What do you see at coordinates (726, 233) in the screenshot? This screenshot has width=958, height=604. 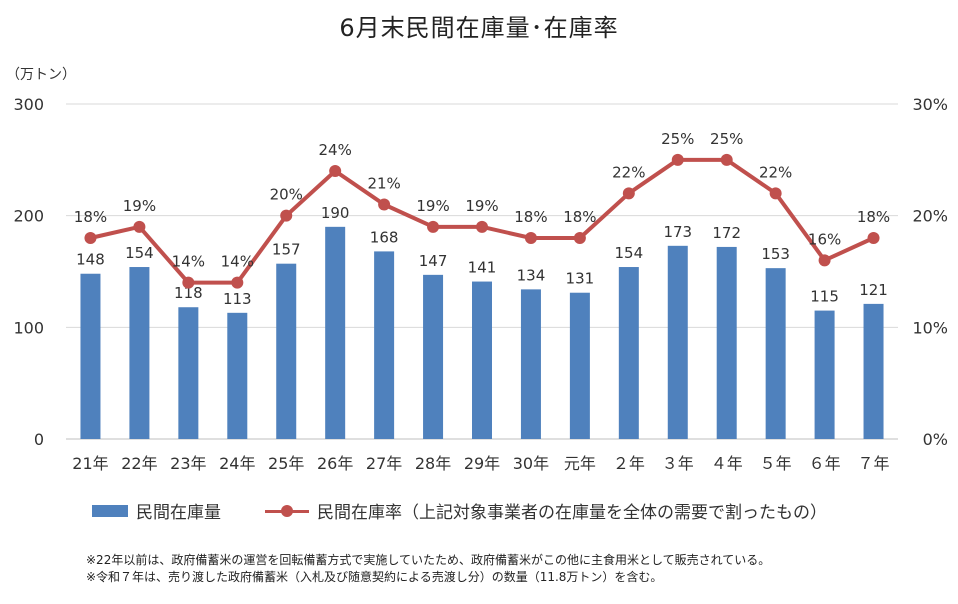 I see `bar-value-label: 172` at bounding box center [726, 233].